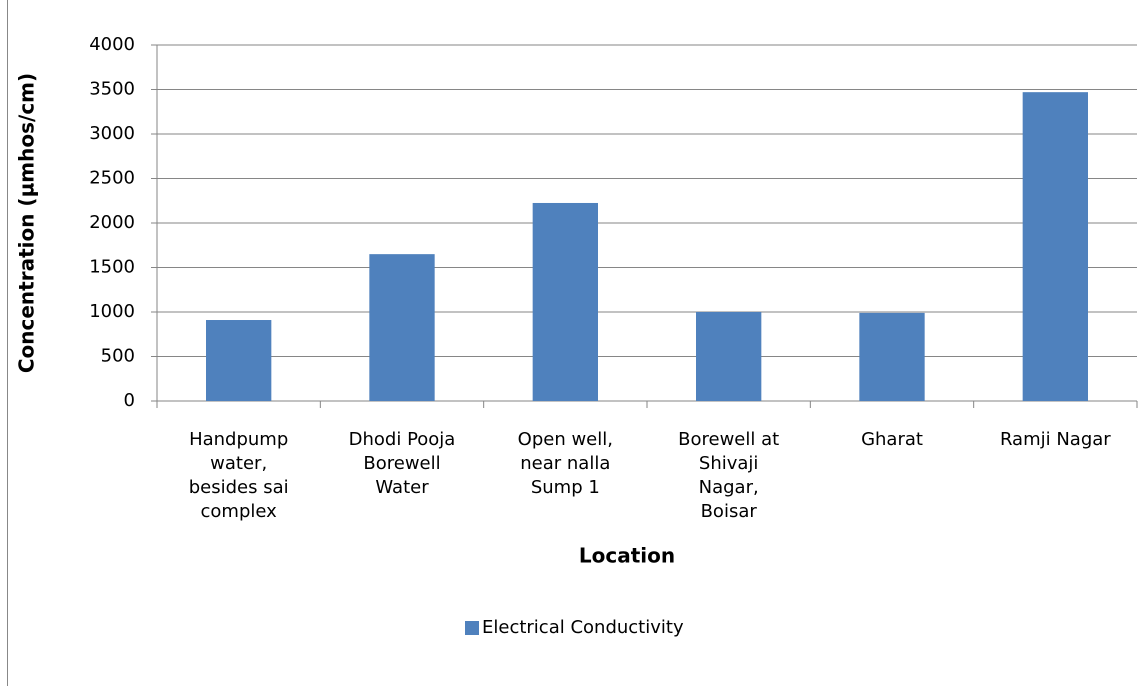  I want to click on y-tick-label: 2000, so click(112, 222).